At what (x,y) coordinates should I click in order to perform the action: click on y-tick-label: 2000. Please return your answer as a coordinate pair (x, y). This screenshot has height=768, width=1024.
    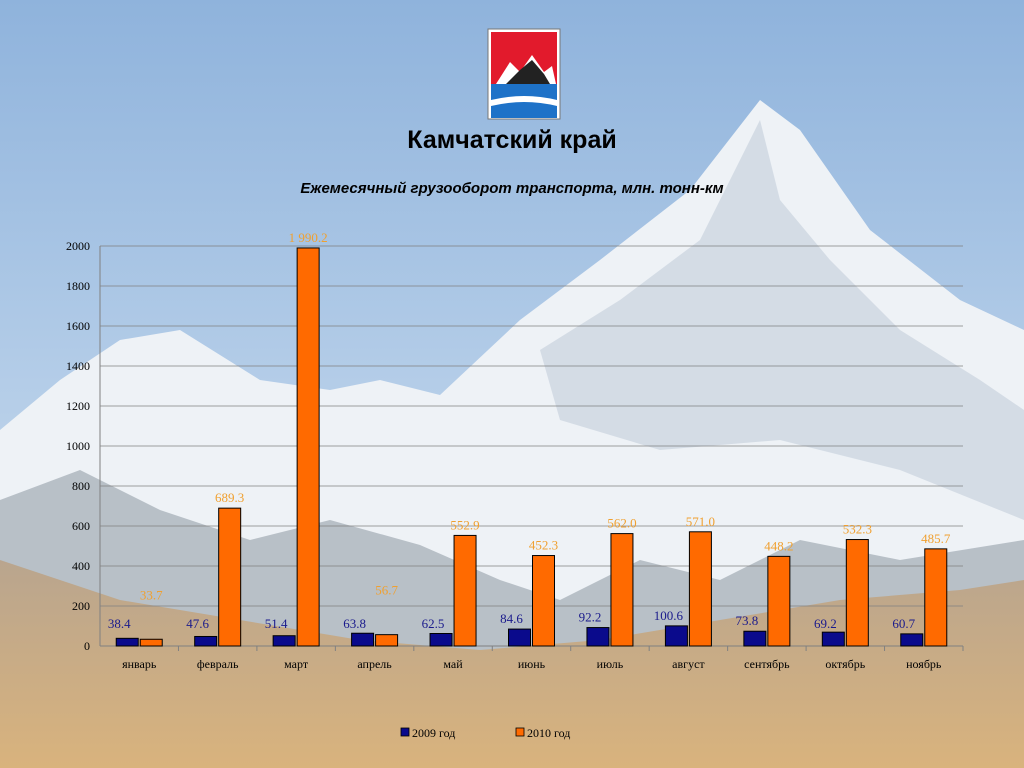
    Looking at the image, I should click on (78, 246).